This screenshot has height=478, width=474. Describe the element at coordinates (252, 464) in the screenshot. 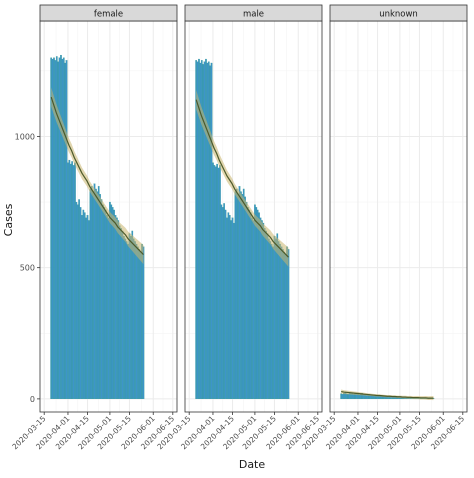

I see `x-axis-title: Date` at that location.